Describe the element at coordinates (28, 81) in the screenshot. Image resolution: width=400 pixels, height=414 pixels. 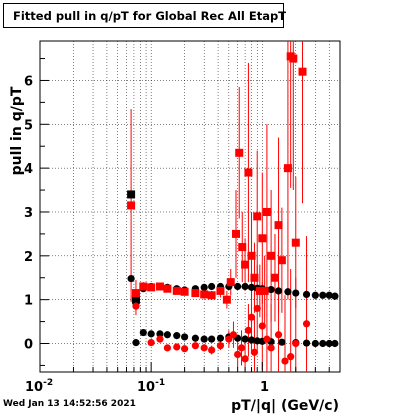
I see `y-tick-label-6: 6` at that location.